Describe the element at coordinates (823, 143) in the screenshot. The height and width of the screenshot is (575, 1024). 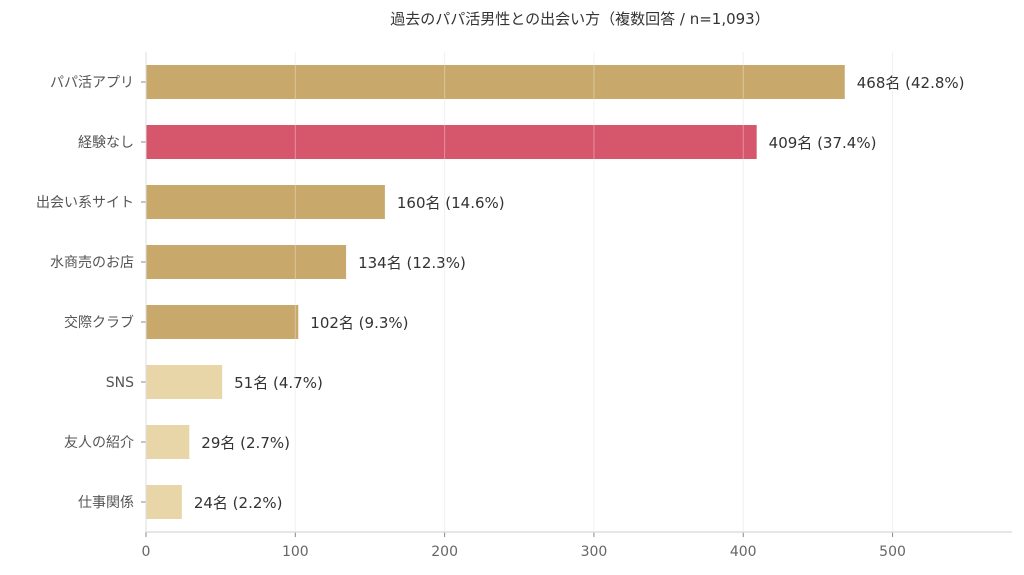
I see `data-label: 409名 (37.4%)` at that location.